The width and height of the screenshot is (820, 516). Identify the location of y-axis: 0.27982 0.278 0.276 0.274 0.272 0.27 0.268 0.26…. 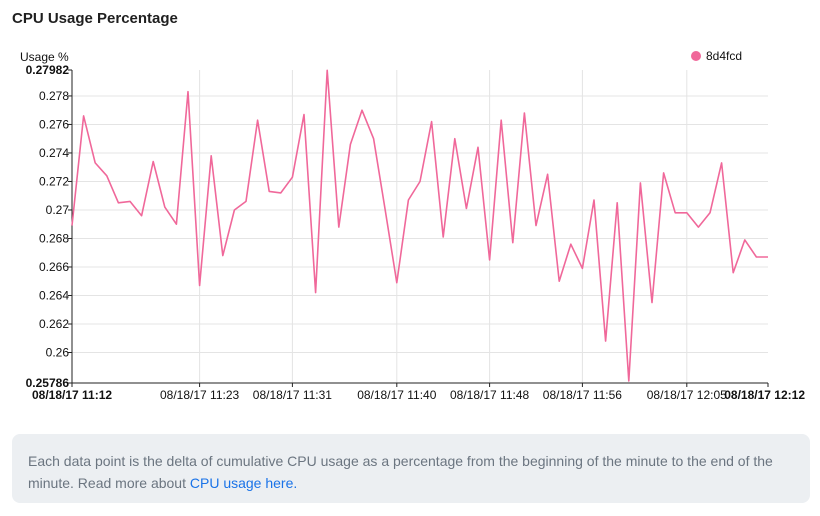
(49, 226).